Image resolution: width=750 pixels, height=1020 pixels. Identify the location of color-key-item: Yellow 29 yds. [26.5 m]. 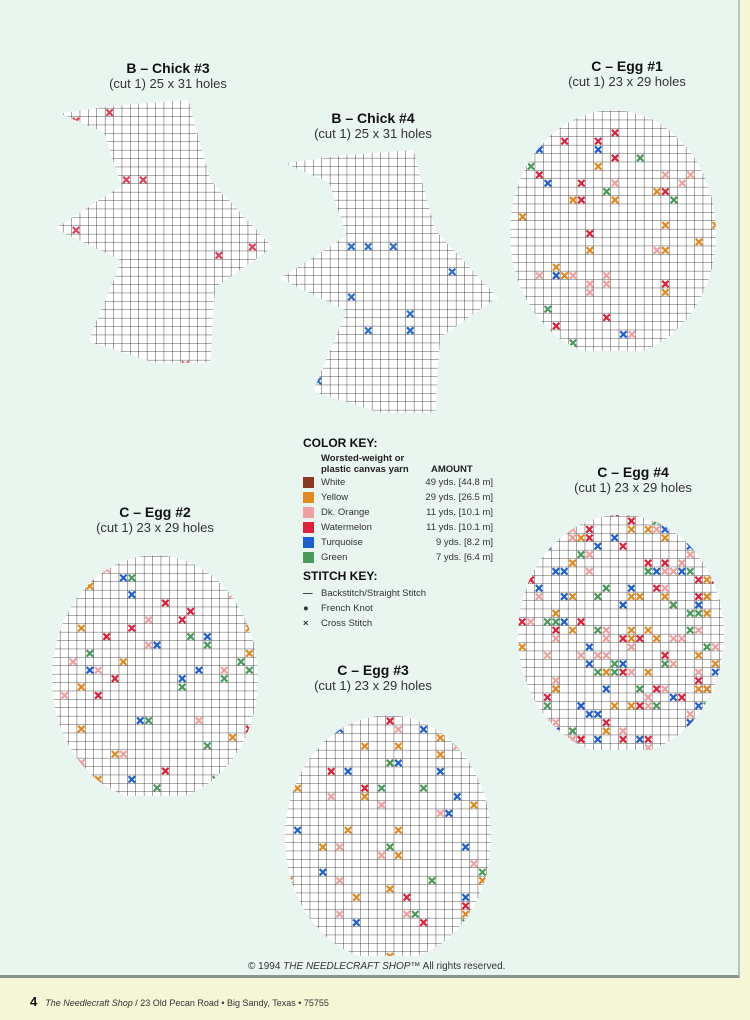
(398, 497).